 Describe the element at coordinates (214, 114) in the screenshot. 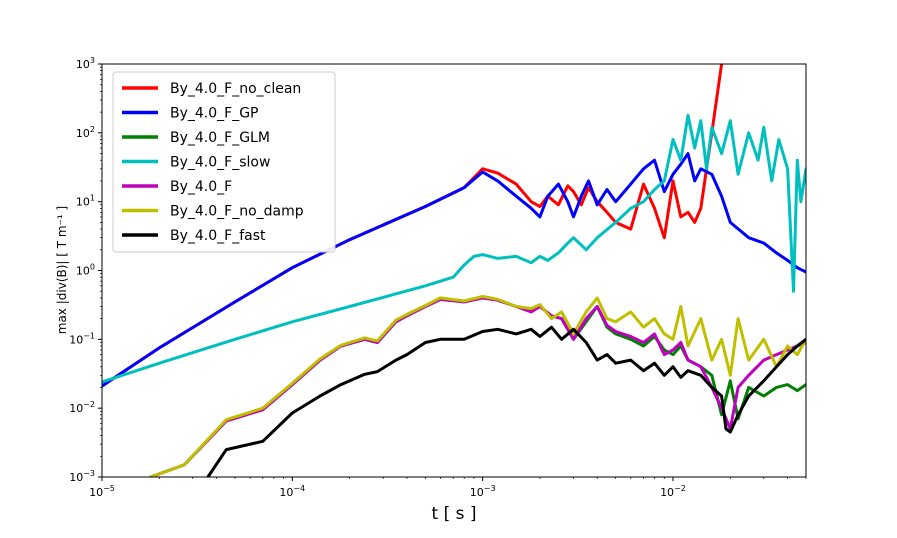

I see `legend-label-1: By_4.0_F_GP` at that location.